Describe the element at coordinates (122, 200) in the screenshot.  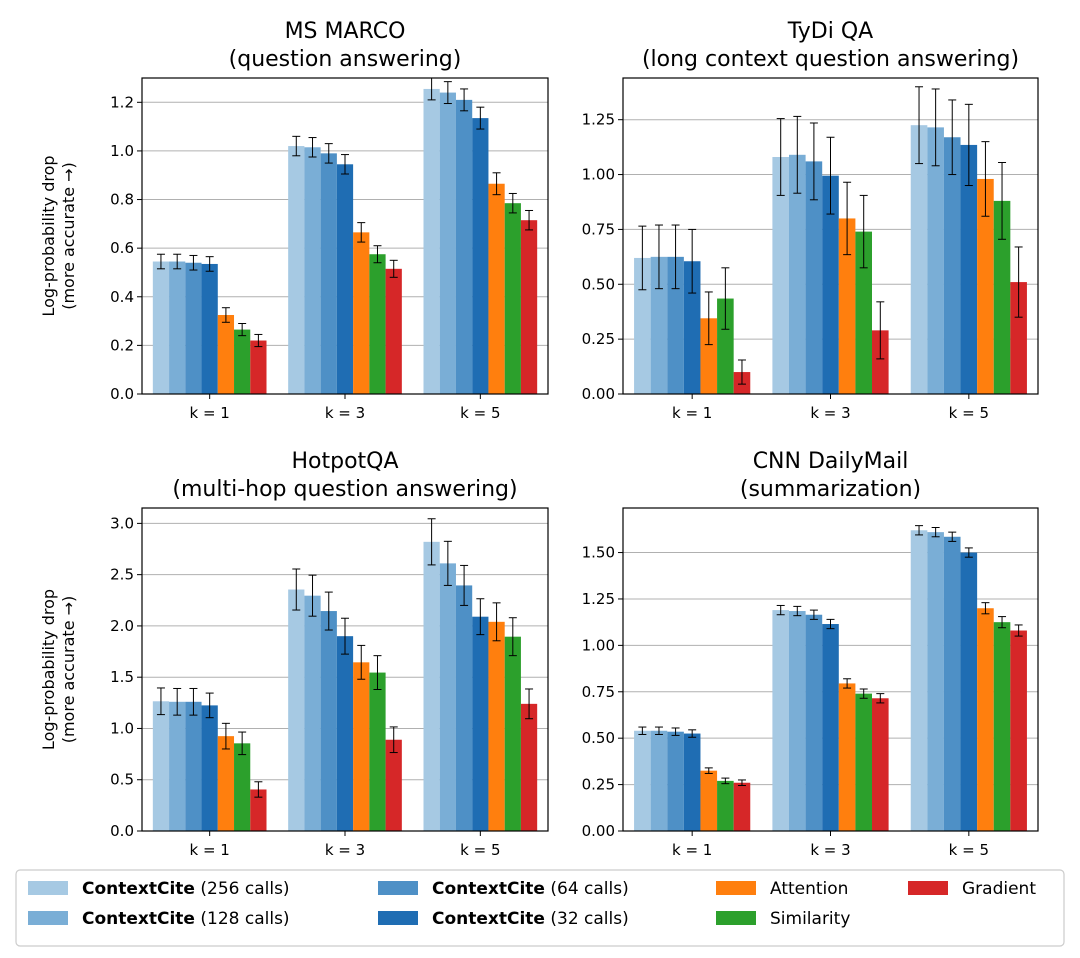
I see `y-tick-label: 0.8` at that location.